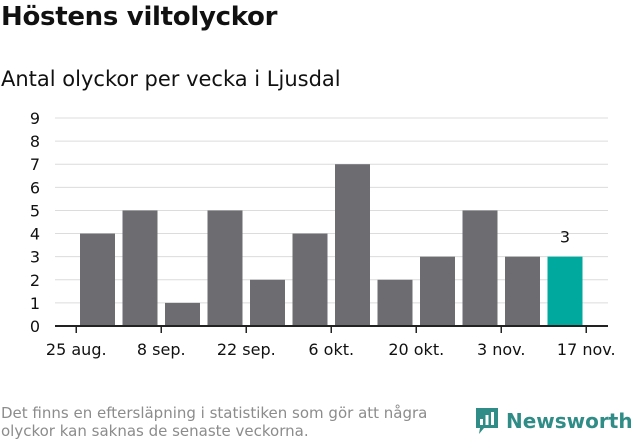 The height and width of the screenshot is (440, 631). What do you see at coordinates (487, 421) in the screenshot?
I see `chart-bubble-icon` at bounding box center [487, 421].